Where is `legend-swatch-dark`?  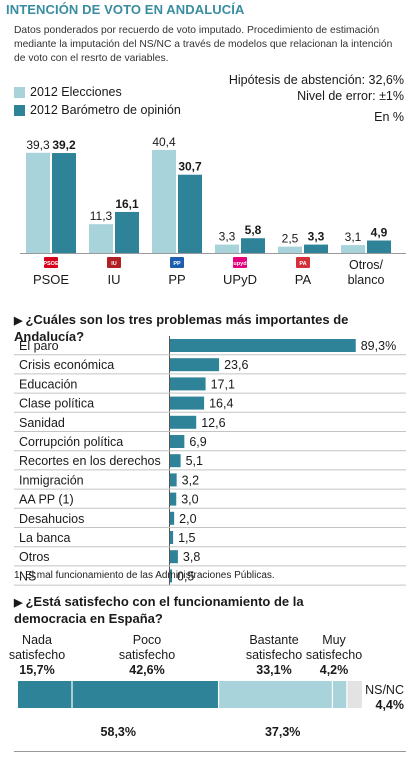
legend-swatch-dark is located at coordinates (19, 110).